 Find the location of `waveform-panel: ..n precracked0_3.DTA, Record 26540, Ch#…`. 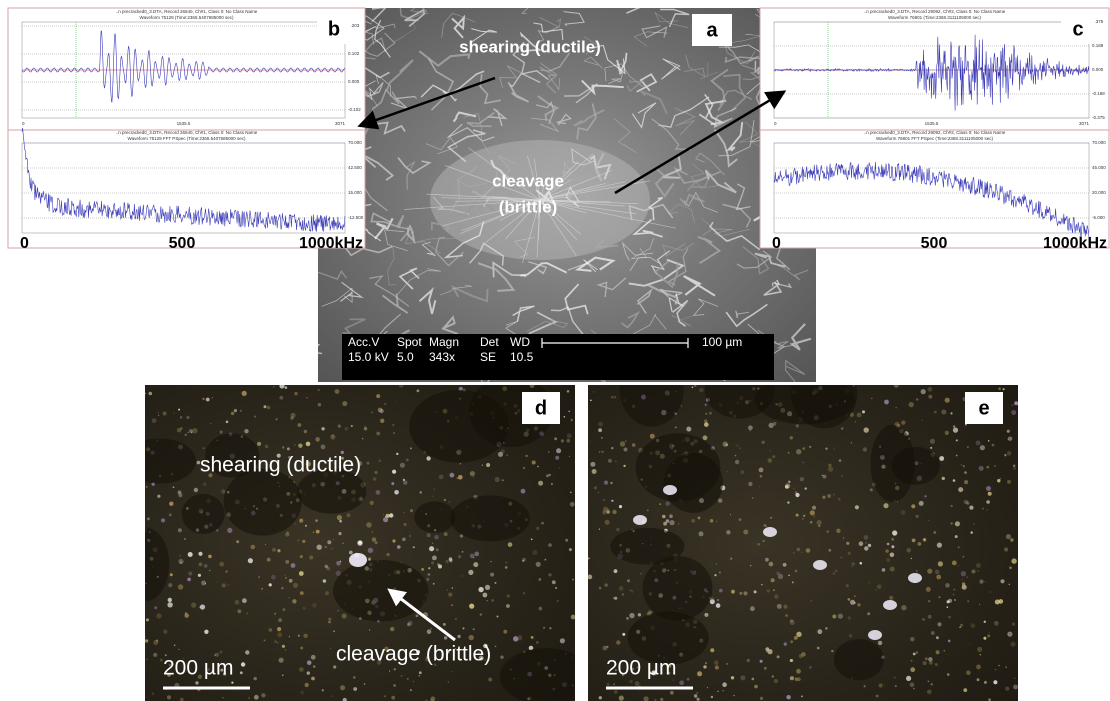

waveform-panel: ..n precracked0_3.DTA, Record 26540, Ch#… is located at coordinates (186, 129).